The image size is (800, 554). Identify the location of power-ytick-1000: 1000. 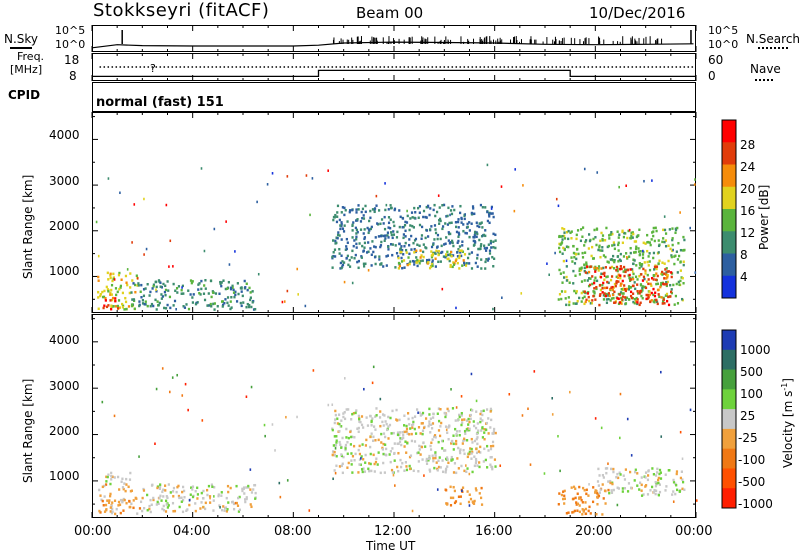
(64, 271).